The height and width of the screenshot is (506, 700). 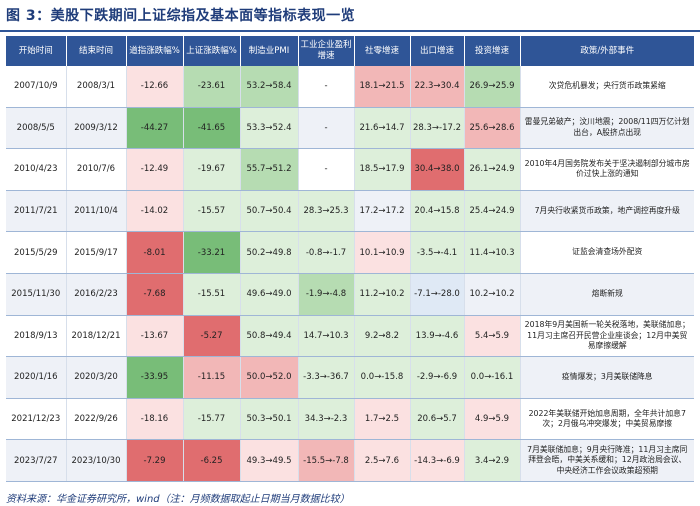 I want to click on col-header-event: 政策/外部事件, so click(x=607, y=51).